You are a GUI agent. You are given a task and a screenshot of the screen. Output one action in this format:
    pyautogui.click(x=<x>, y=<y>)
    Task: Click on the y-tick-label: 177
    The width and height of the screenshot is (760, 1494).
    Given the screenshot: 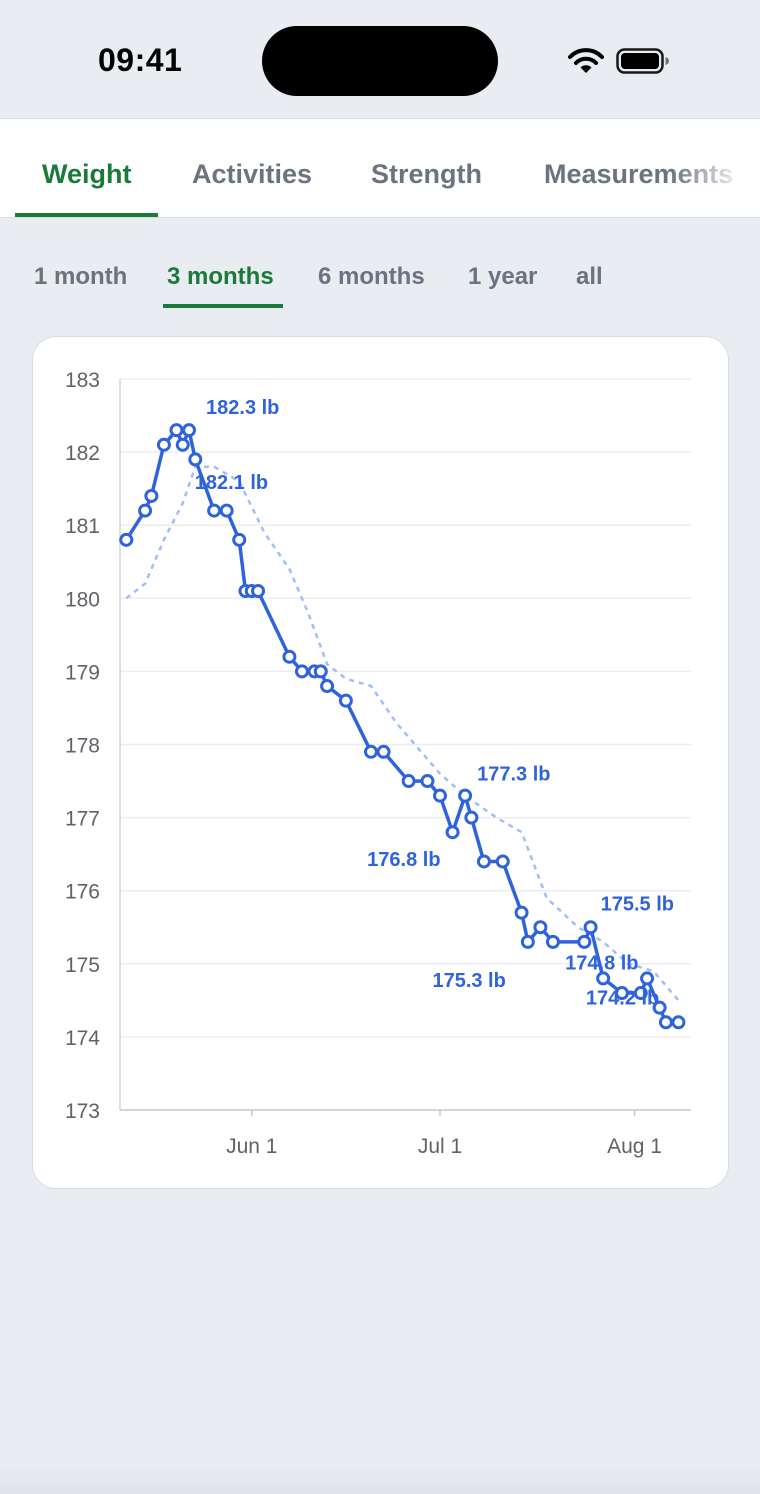 What is the action you would take?
    pyautogui.click(x=82, y=819)
    